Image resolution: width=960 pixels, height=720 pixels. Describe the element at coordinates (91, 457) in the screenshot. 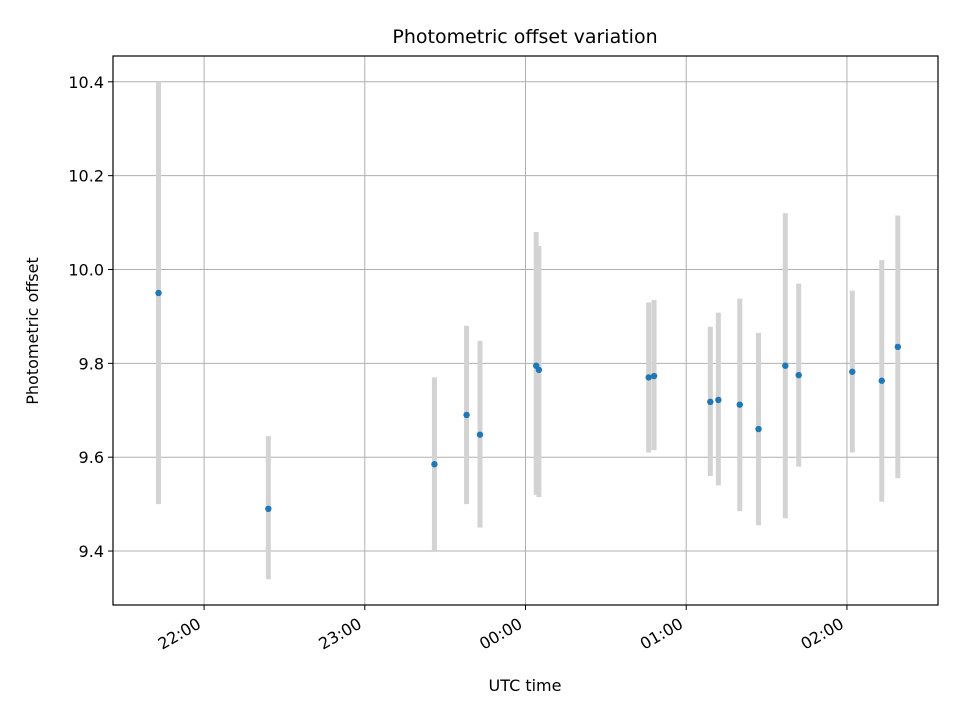

I see `y-tick-label: 9.6` at that location.